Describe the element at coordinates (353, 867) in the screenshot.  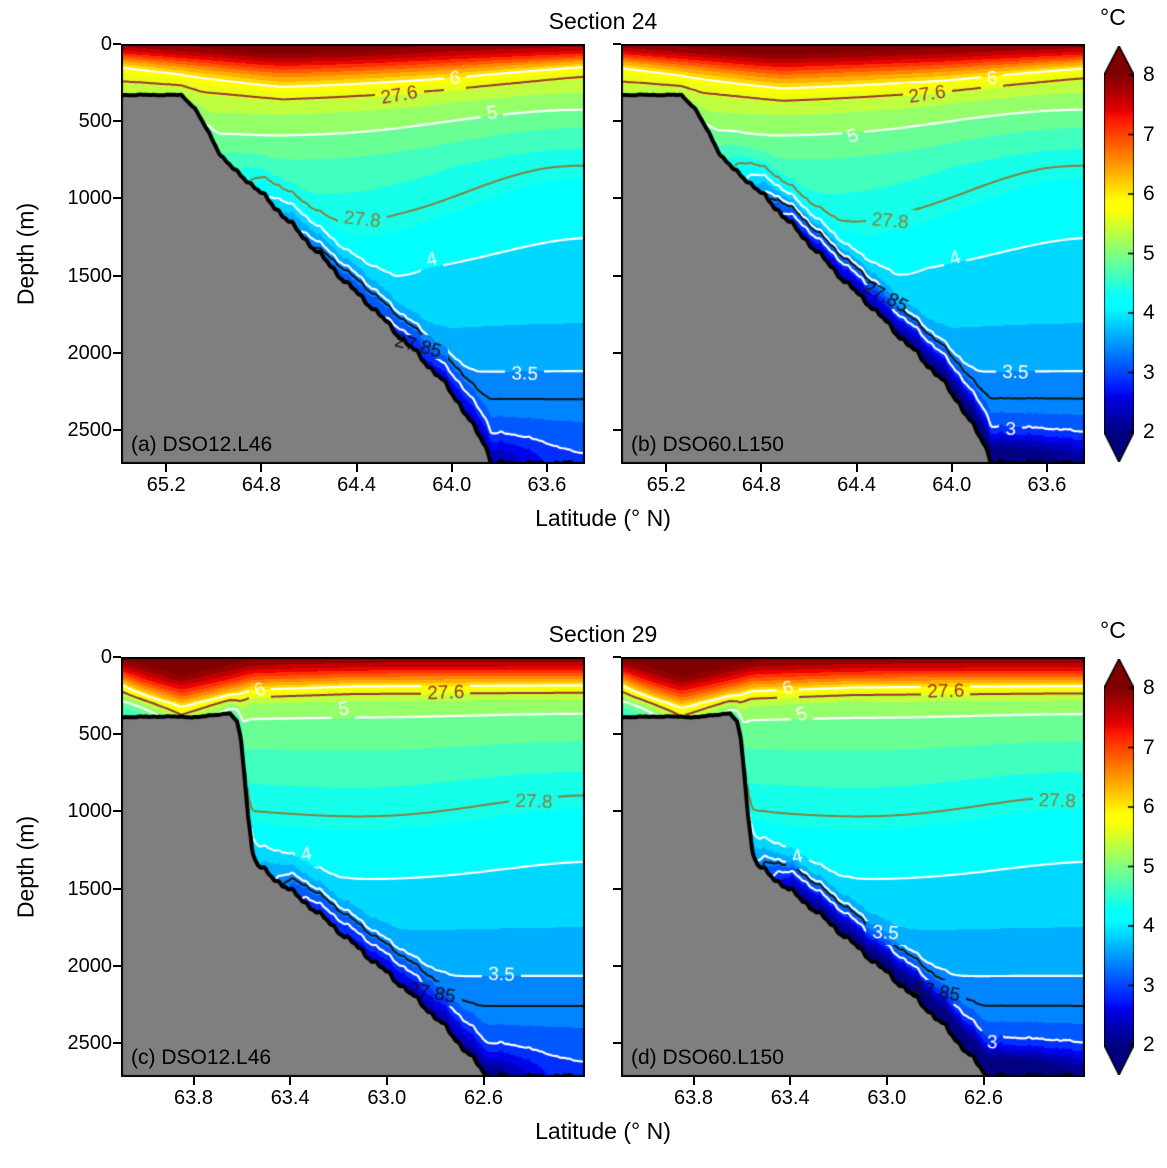
I see `panel-c-contour-plot` at that location.